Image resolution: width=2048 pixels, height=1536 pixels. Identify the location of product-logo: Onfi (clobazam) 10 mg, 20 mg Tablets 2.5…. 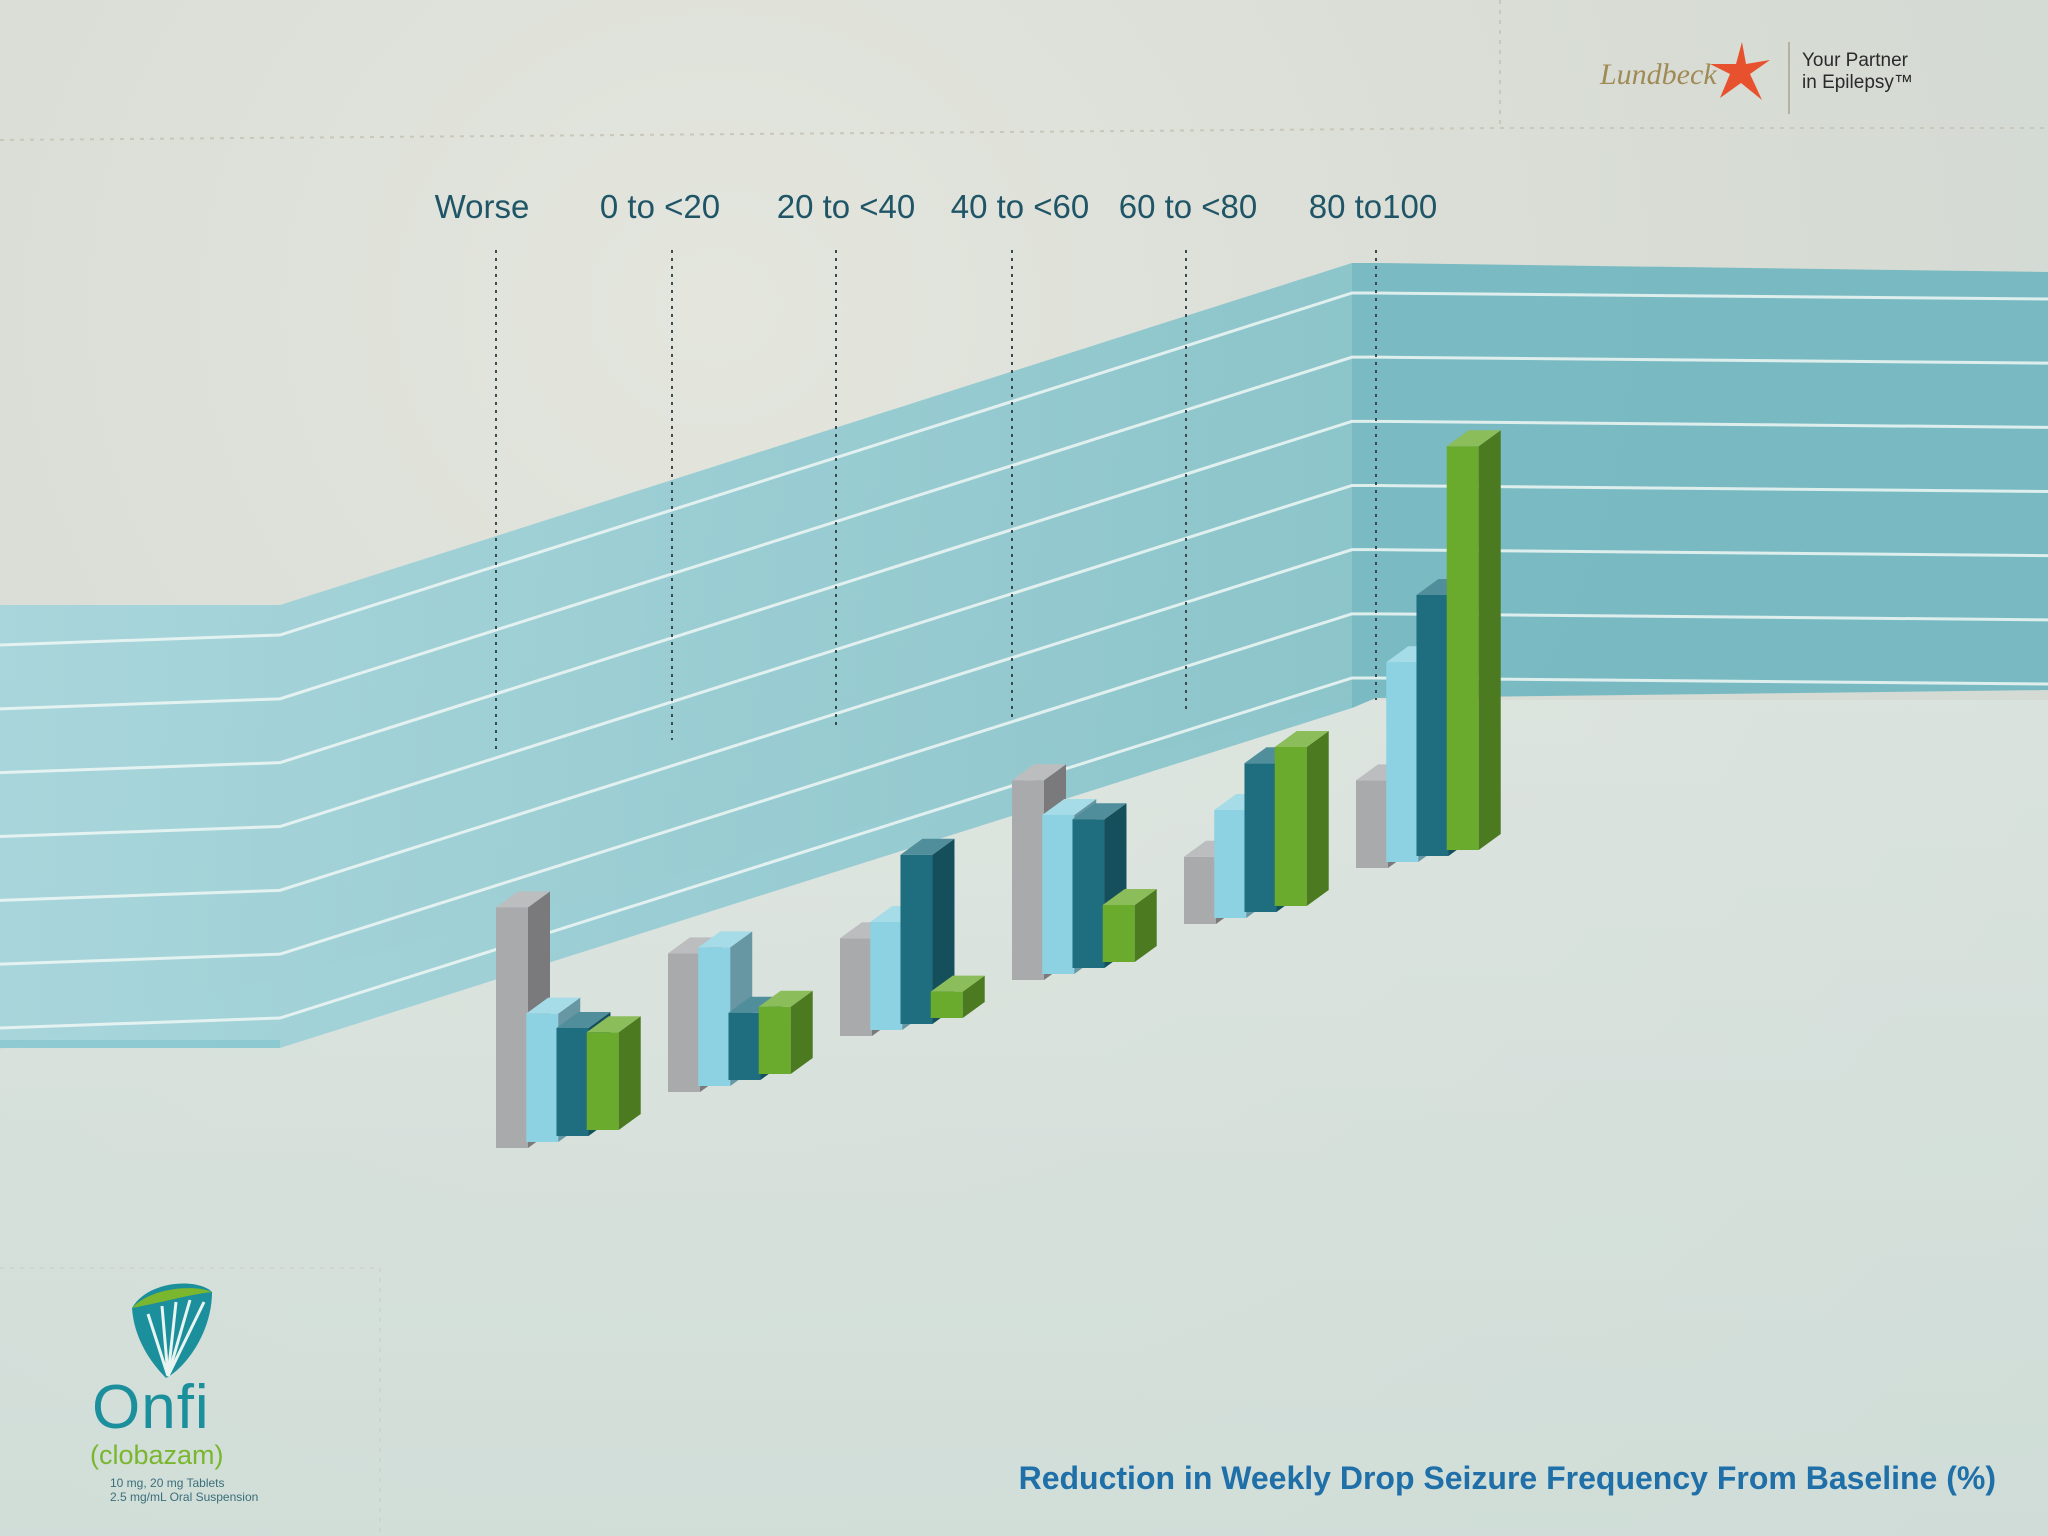
(174, 1395).